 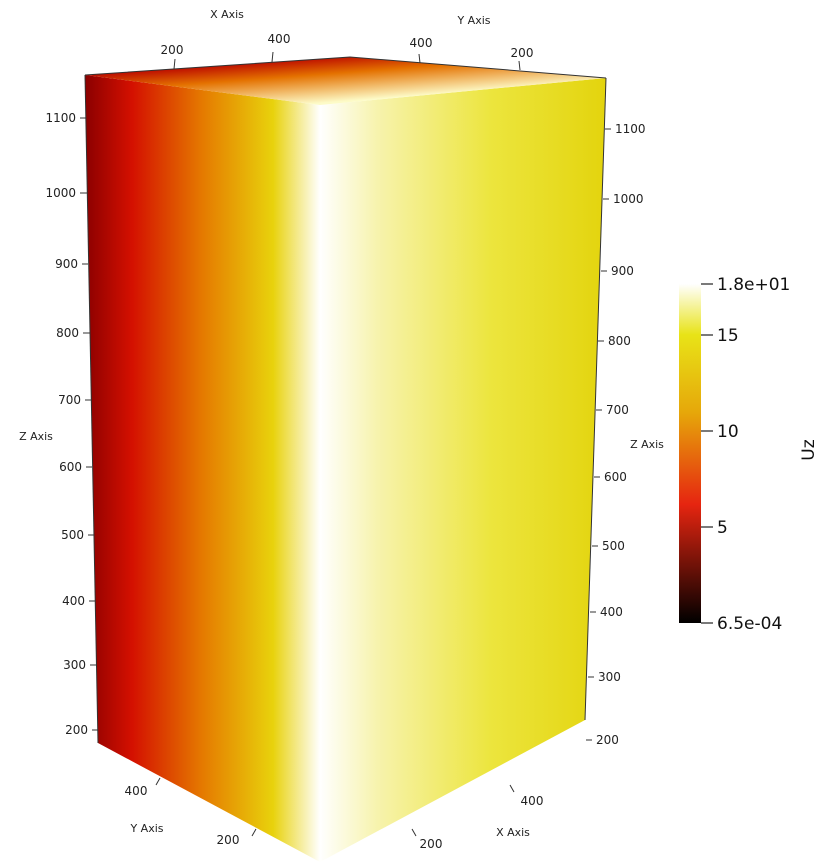 I want to click on left-z-tick-400: 400, so click(x=73, y=601).